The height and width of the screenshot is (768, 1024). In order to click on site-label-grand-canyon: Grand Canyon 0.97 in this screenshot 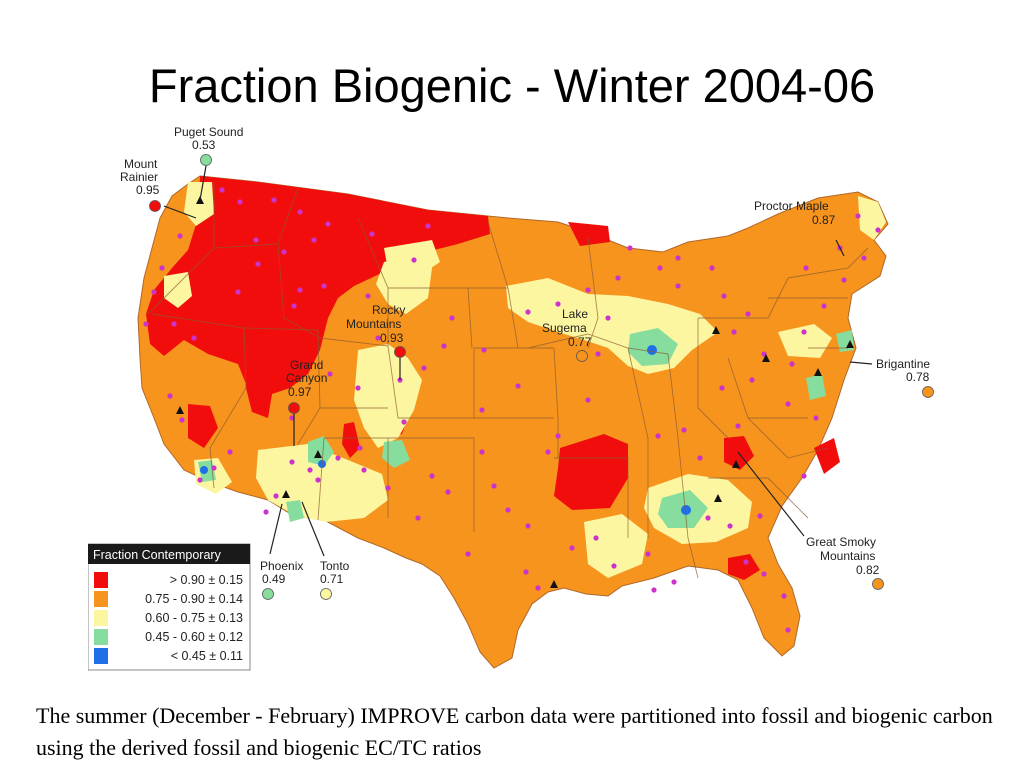, I will do `click(306, 386)`.